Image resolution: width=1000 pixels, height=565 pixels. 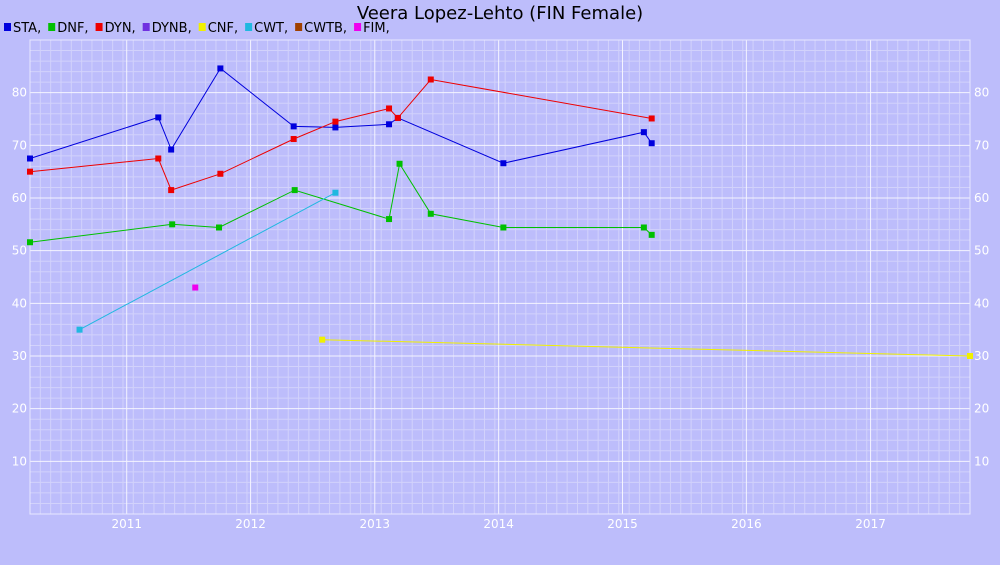 What do you see at coordinates (202, 27) in the screenshot?
I see `legend-swatch-cnf` at bounding box center [202, 27].